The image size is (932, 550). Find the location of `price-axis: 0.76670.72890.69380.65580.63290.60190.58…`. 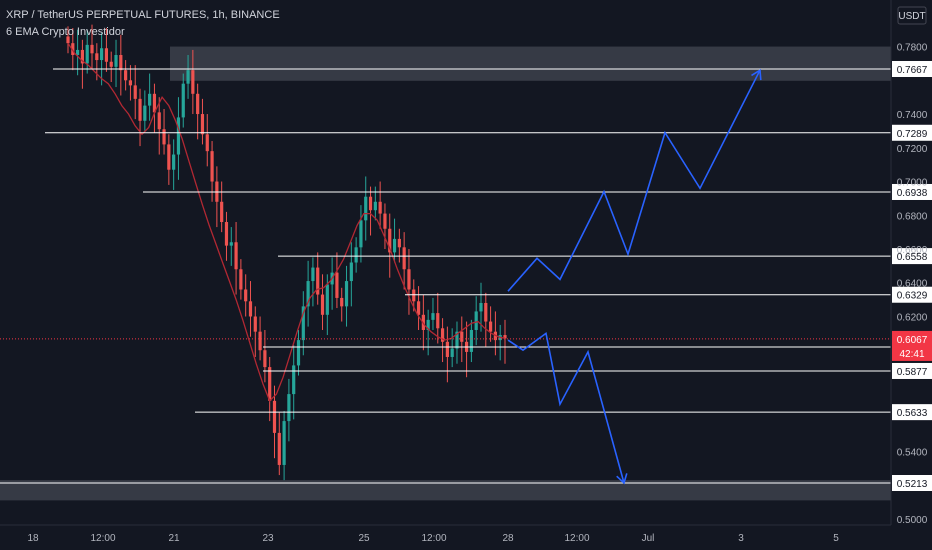

price-axis: 0.76670.72890.69380.65580.63290.60190.58… is located at coordinates (911, 263).